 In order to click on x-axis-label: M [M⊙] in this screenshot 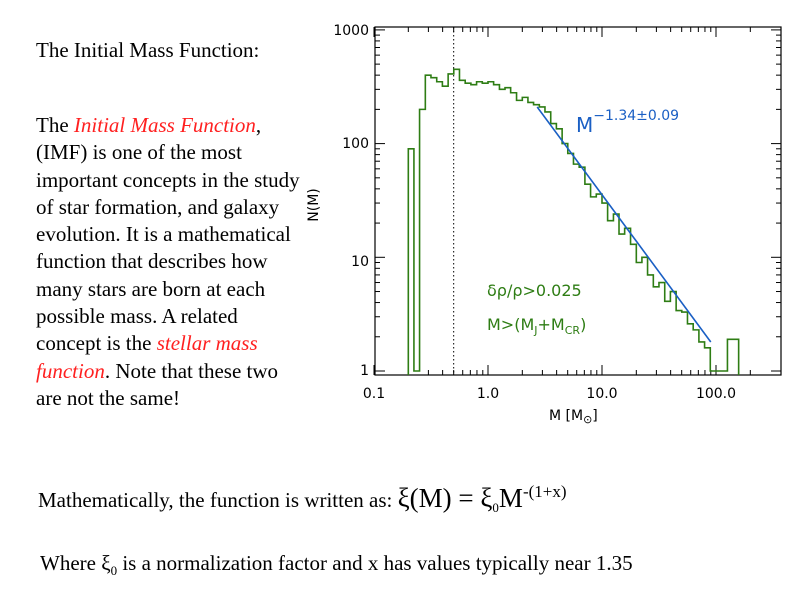, I will do `click(573, 417)`.